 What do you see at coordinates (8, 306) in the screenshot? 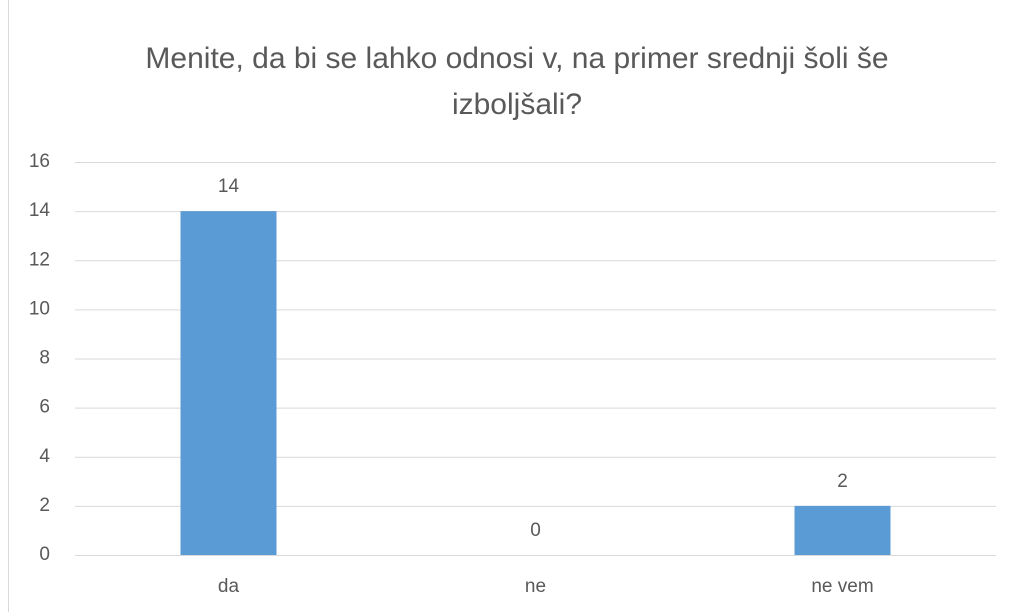
I see `chart-border` at bounding box center [8, 306].